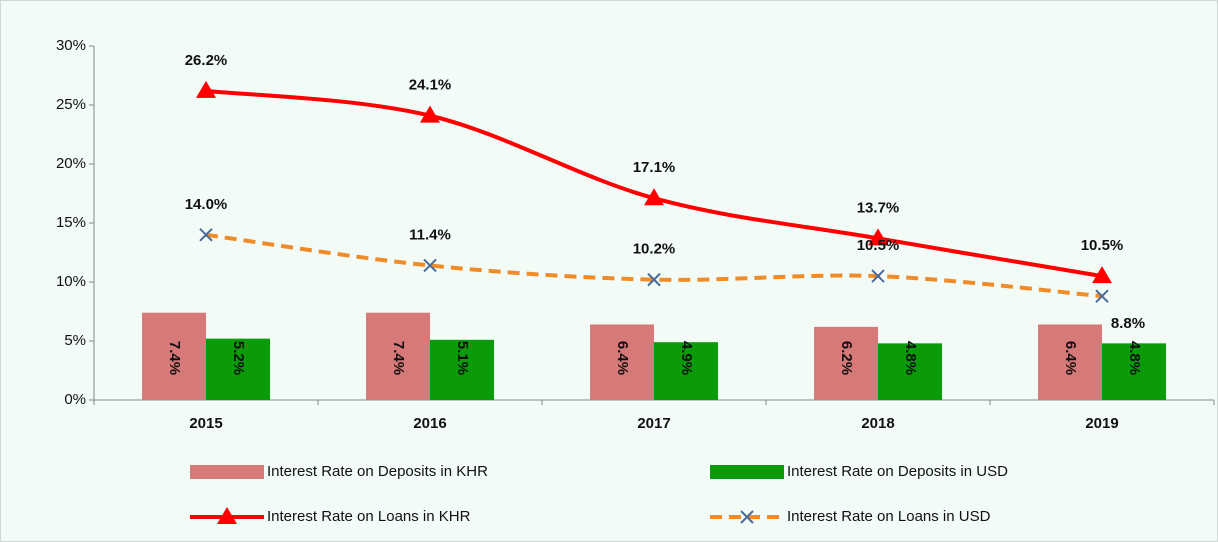 Image resolution: width=1218 pixels, height=542 pixels. Describe the element at coordinates (889, 516) in the screenshot. I see `legend-label: Interest Rate on Loans in USD` at that location.